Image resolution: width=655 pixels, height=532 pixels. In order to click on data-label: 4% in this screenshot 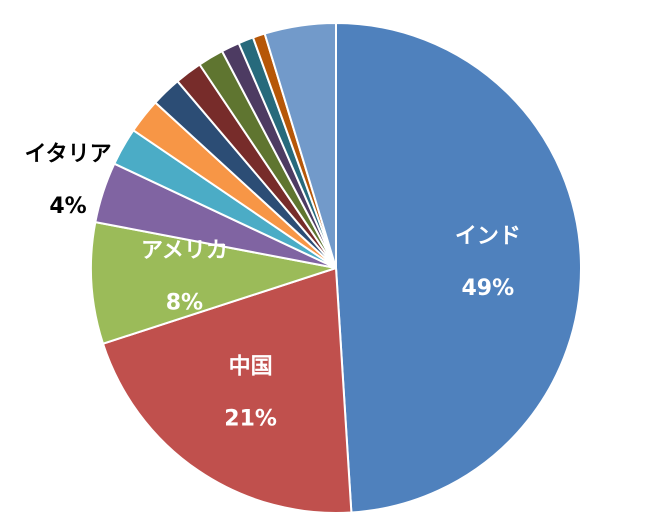, I will do `click(67, 206)`.